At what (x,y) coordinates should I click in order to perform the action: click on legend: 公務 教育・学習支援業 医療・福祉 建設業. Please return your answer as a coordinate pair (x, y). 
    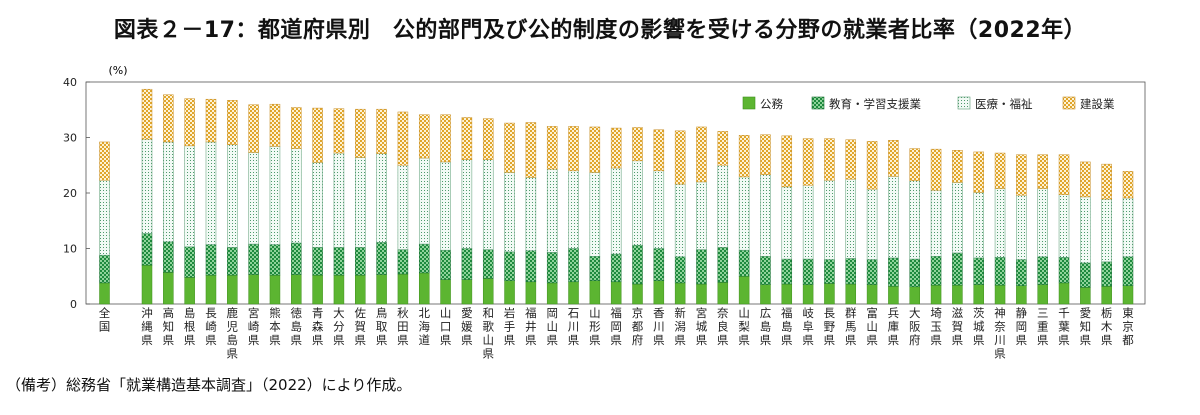
    Looking at the image, I should click on (928, 103).